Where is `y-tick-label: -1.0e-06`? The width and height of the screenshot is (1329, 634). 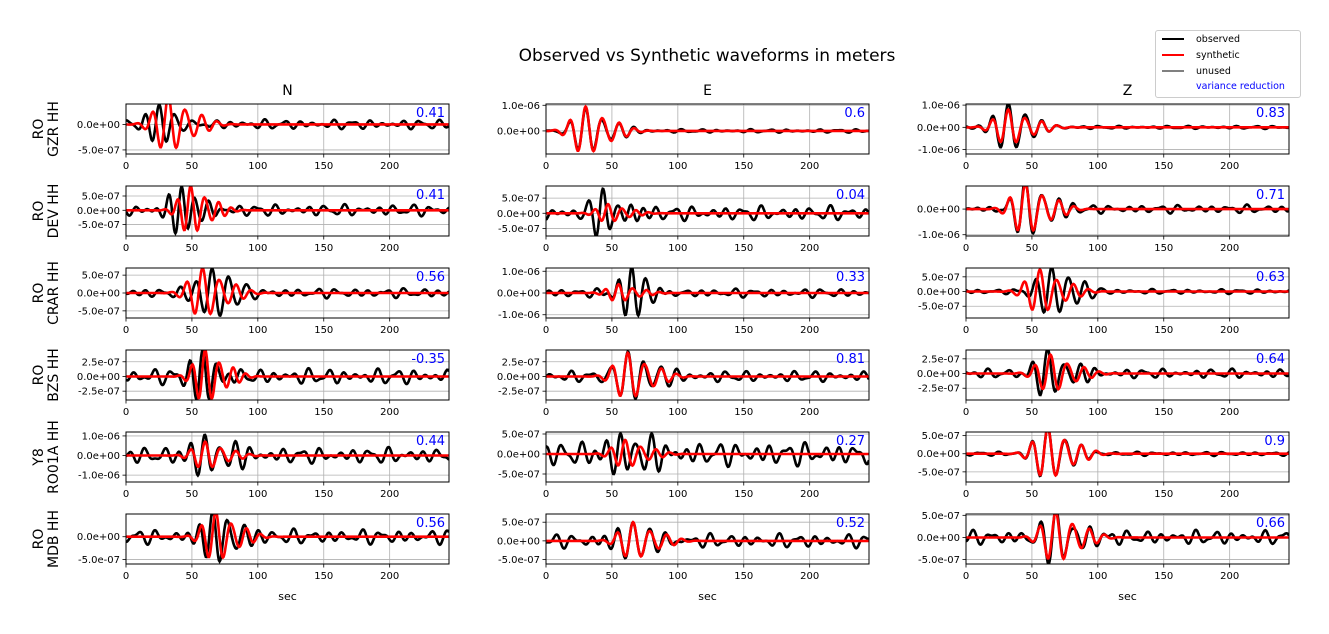
y-tick-label: -1.0e-06 is located at coordinates (99, 476).